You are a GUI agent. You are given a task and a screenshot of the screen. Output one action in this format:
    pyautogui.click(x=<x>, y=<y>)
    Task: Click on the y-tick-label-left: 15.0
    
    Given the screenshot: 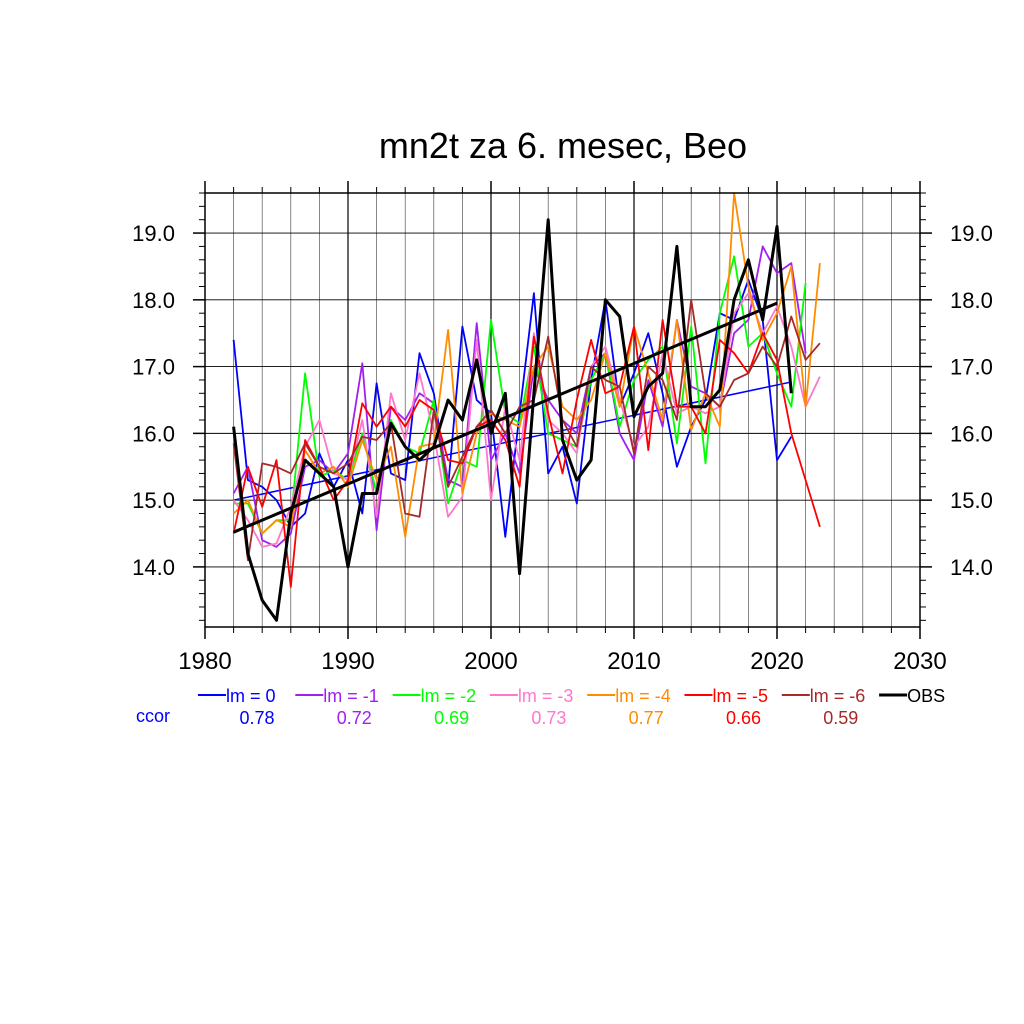 What is the action you would take?
    pyautogui.click(x=153, y=500)
    